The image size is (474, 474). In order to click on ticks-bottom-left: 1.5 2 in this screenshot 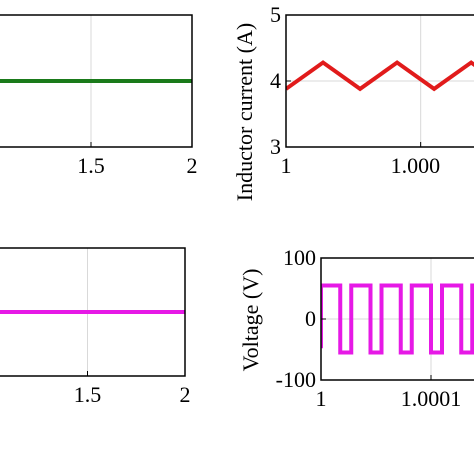, I will do `click(132, 389)`.